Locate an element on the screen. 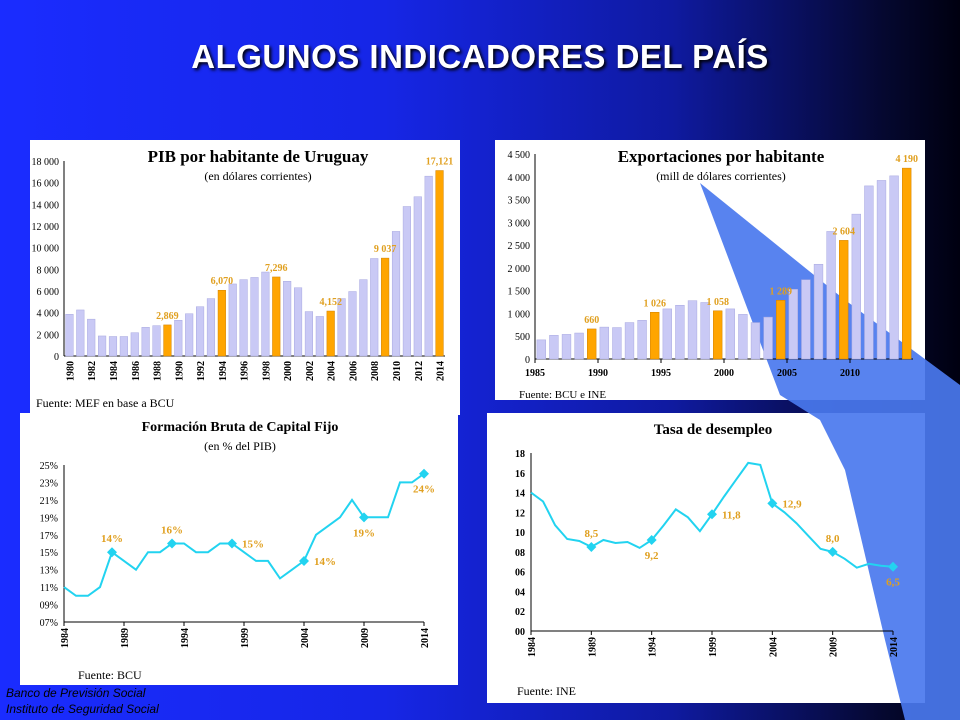 The height and width of the screenshot is (720, 960). fbkf-data-label: 14% is located at coordinates (112, 539).